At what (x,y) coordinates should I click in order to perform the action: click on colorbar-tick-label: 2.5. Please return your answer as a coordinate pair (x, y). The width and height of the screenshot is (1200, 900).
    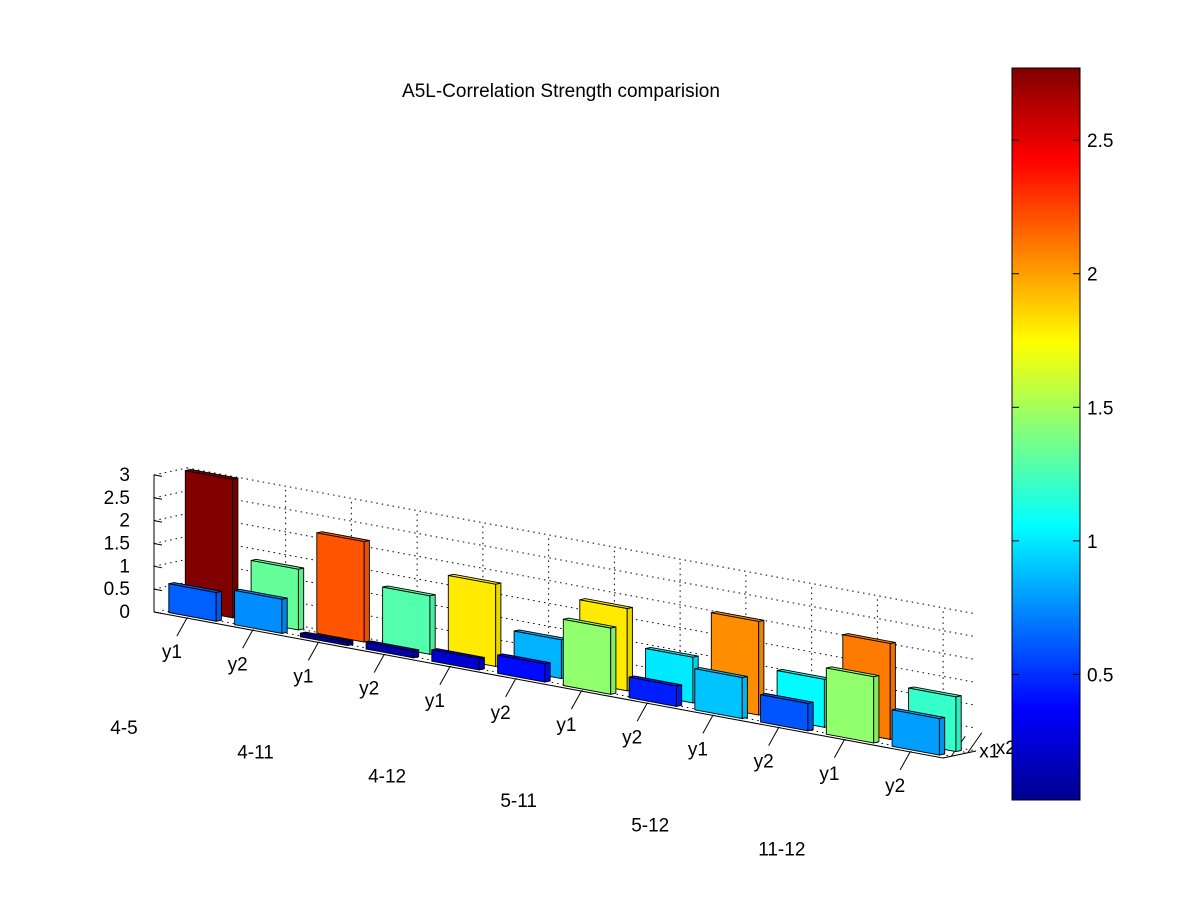
    Looking at the image, I should click on (1100, 141).